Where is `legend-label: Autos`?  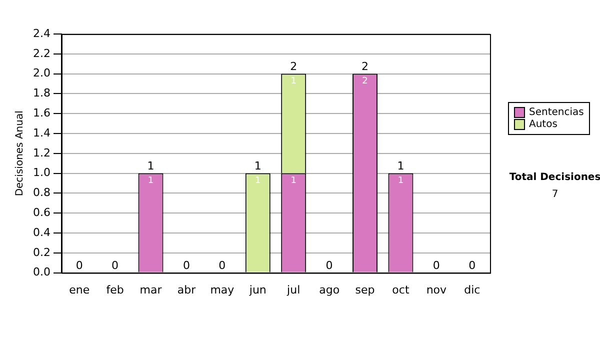 legend-label: Autos is located at coordinates (543, 124).